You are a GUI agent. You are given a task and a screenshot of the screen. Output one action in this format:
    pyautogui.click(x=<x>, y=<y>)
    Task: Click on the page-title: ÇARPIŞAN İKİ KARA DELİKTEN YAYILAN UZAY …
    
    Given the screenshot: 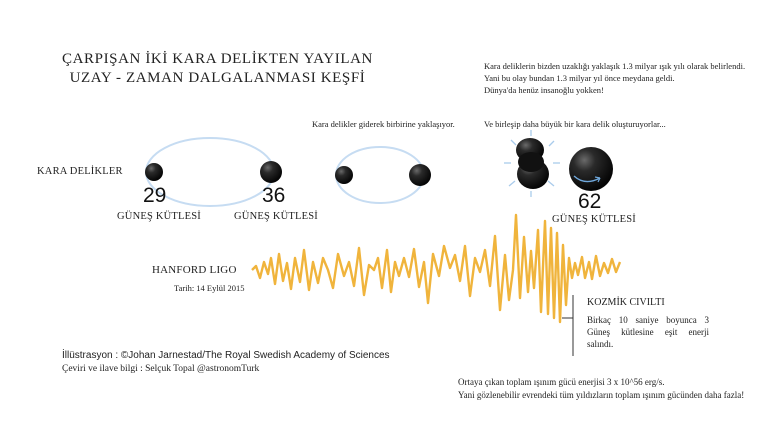 What is the action you would take?
    pyautogui.click(x=217, y=69)
    